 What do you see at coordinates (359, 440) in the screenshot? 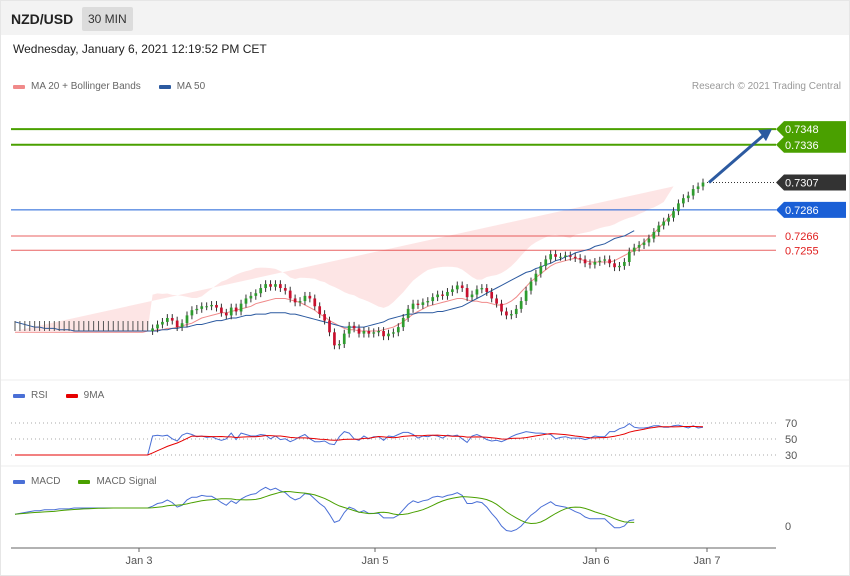
I see `rsi-ma-line` at bounding box center [359, 440].